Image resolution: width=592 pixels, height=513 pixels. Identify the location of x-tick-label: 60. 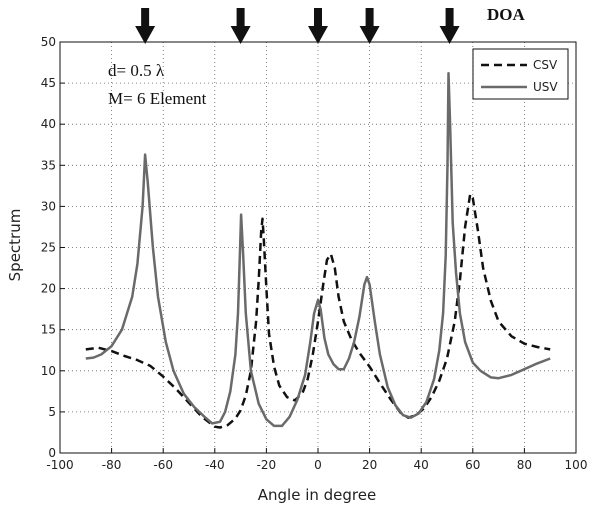
(472, 465).